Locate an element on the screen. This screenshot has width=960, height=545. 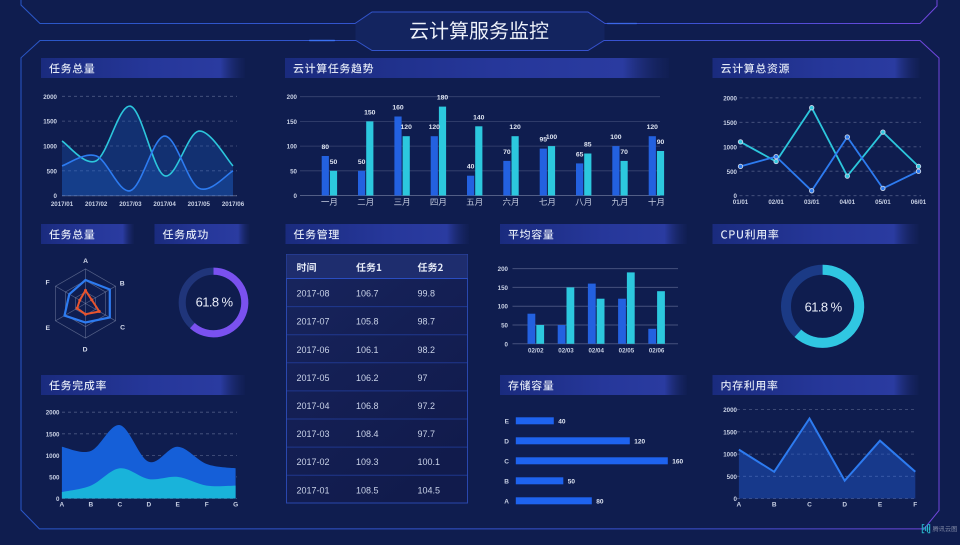
svg-text: 04/01 is located at coordinates (848, 202).